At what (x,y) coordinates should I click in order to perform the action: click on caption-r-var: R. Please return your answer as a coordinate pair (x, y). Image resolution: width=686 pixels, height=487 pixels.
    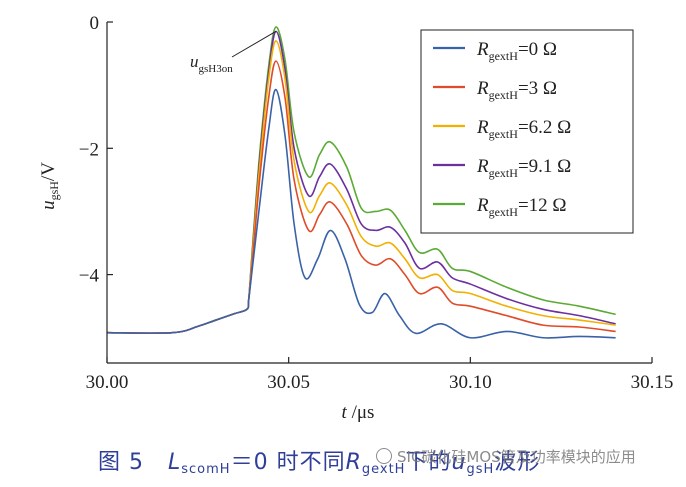
    Looking at the image, I should click on (353, 462).